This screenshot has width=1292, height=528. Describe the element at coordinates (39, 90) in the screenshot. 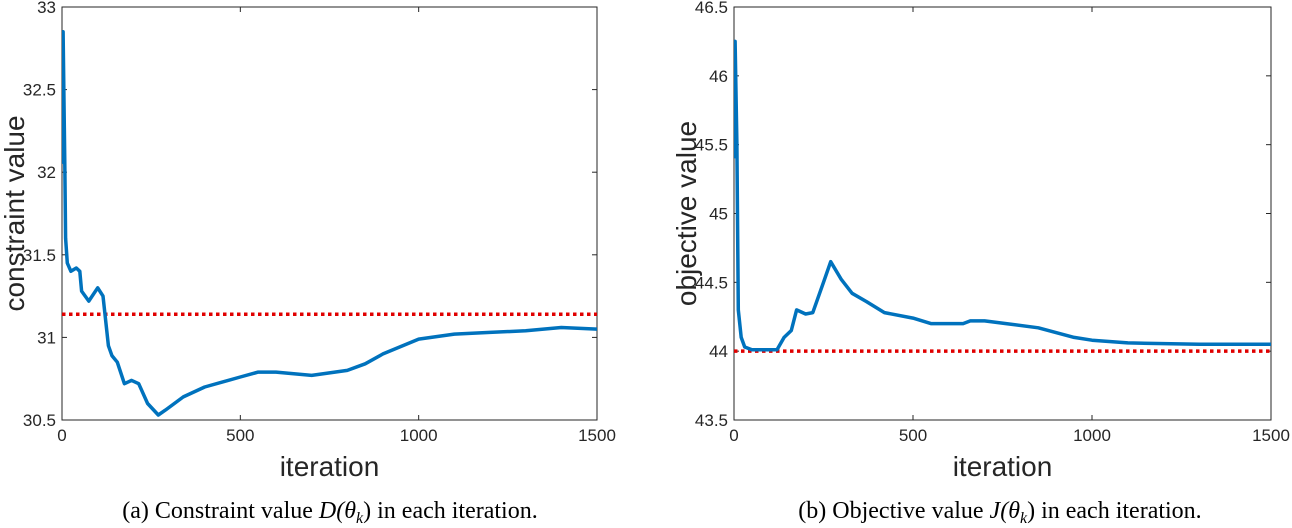

I see `y-tick-label: 32.5` at that location.